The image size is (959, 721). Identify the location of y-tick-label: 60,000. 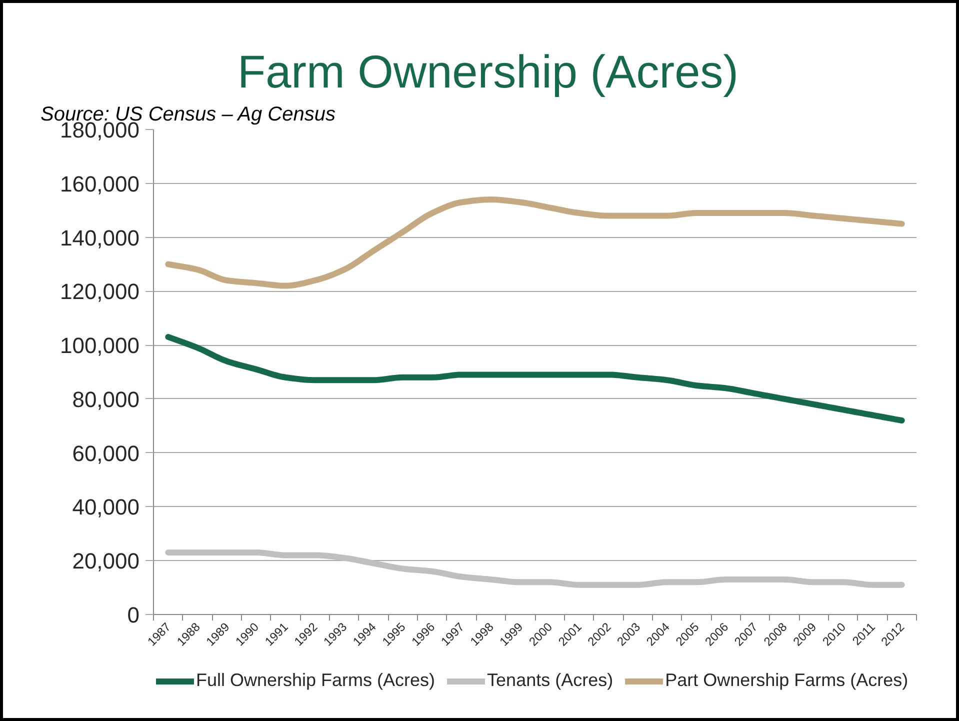
(106, 453).